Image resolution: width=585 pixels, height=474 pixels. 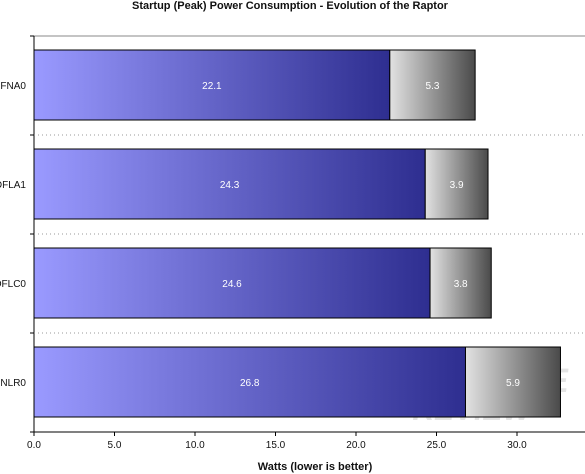 What do you see at coordinates (13, 284) in the screenshot?
I see `category-label-dflc0: DFLC0` at bounding box center [13, 284].